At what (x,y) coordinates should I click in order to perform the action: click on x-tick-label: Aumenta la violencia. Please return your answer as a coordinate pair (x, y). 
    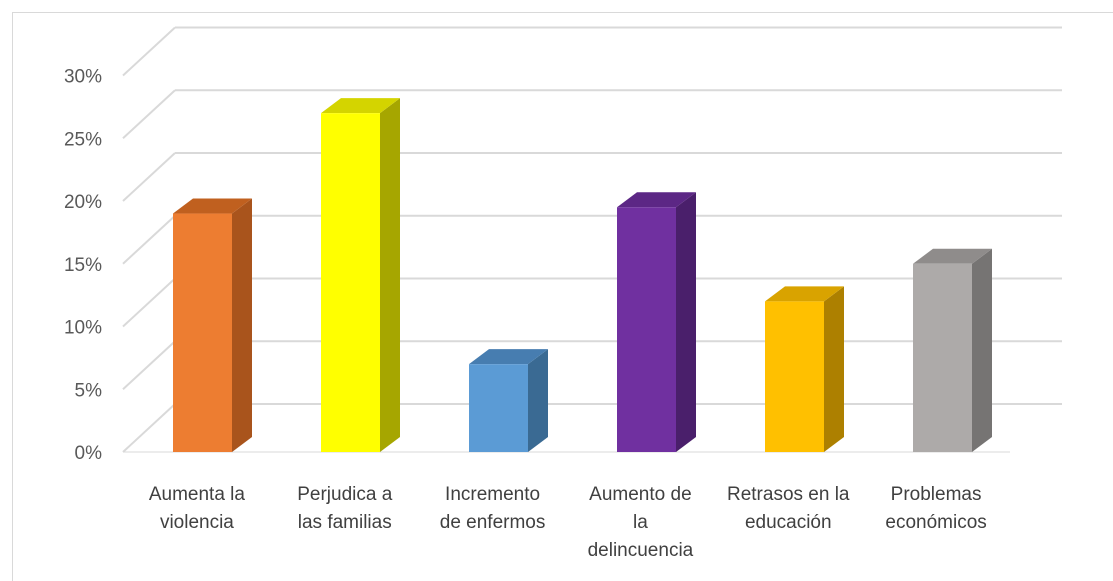
    Looking at the image, I should click on (197, 508).